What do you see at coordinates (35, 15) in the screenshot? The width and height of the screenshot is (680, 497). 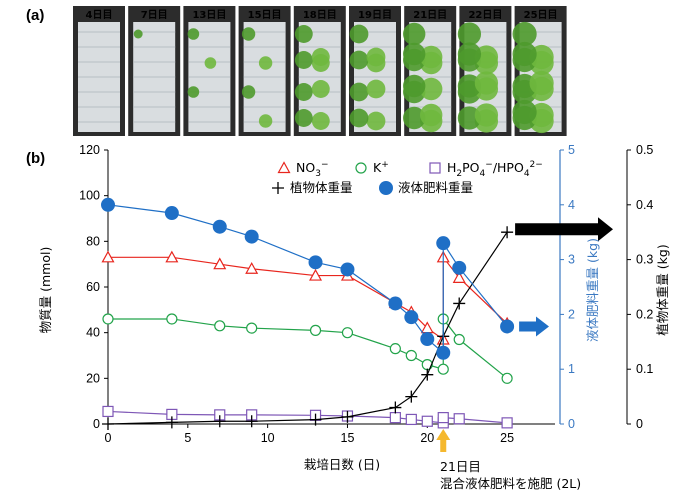 I see `panel-a-label: (a)` at bounding box center [35, 15].